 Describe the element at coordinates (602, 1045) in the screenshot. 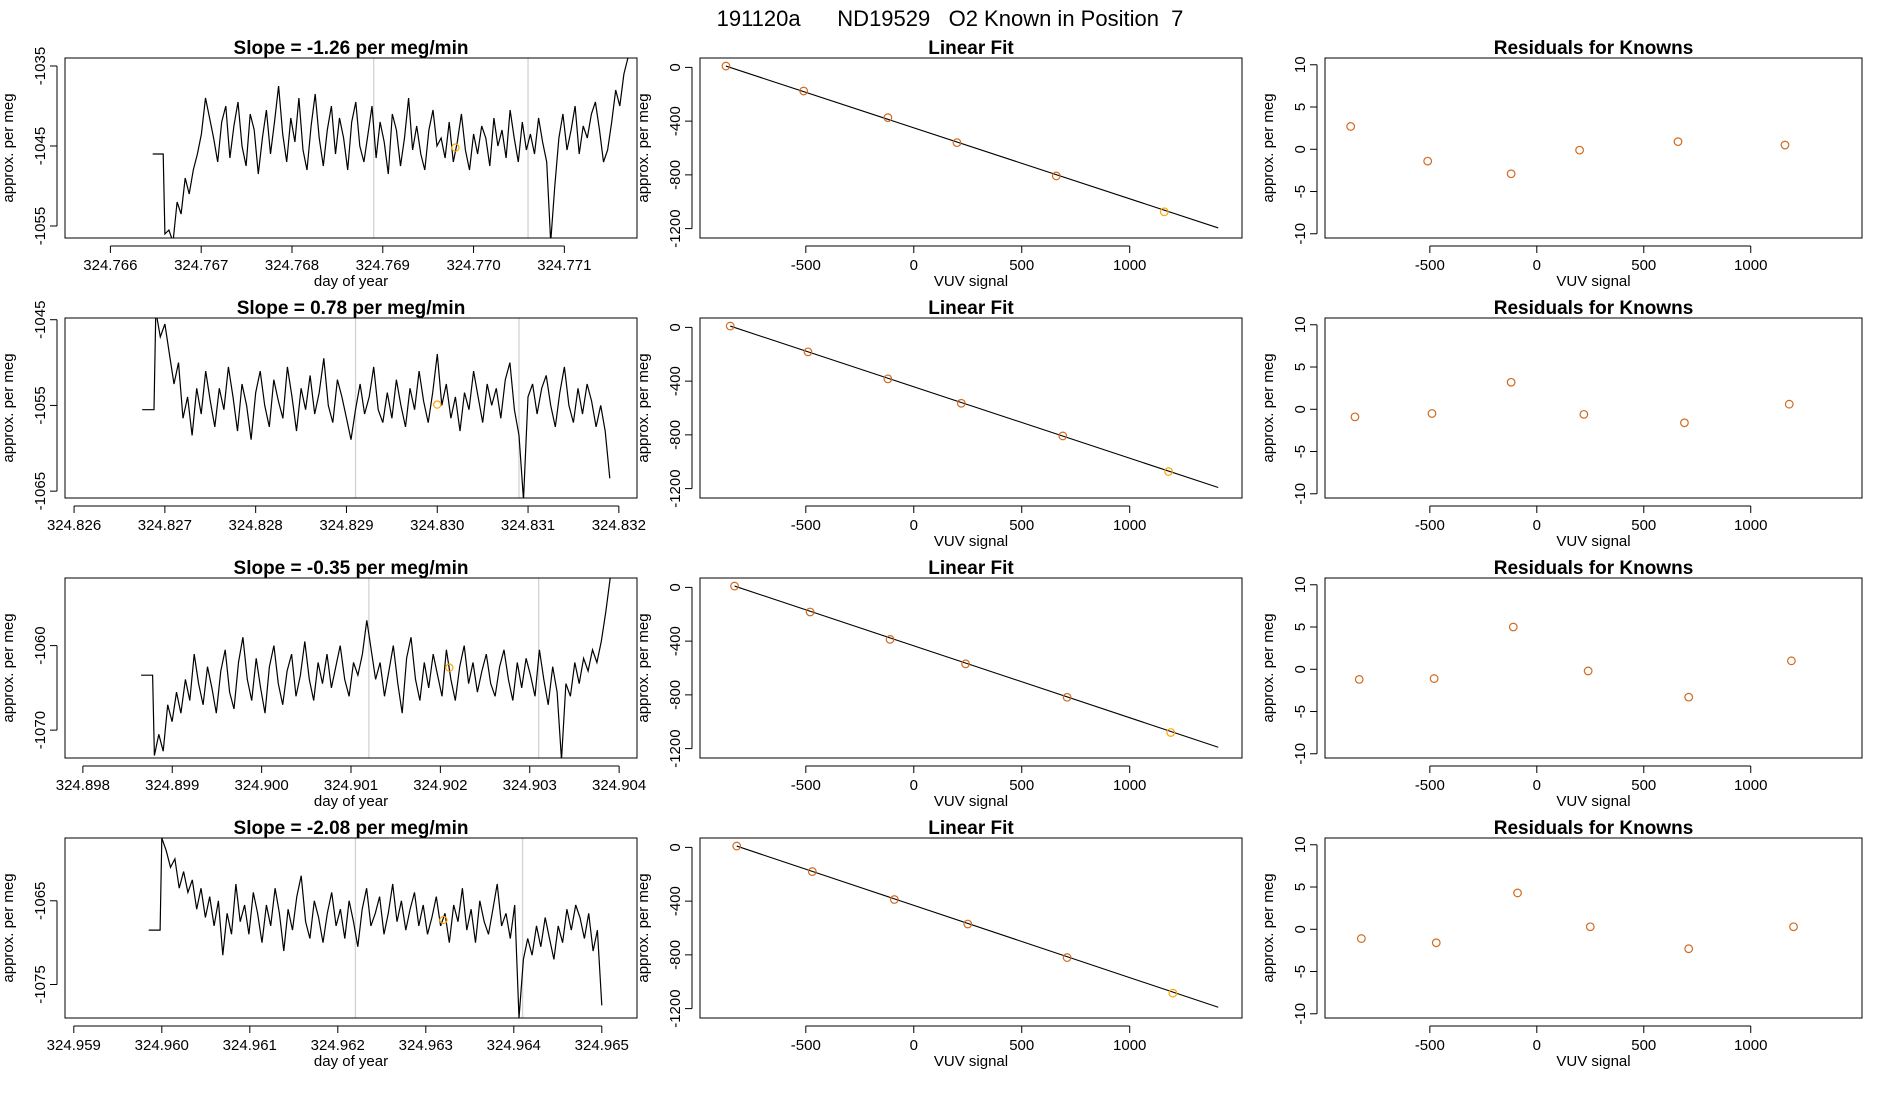

I see `x-tick-label: 324.965` at that location.